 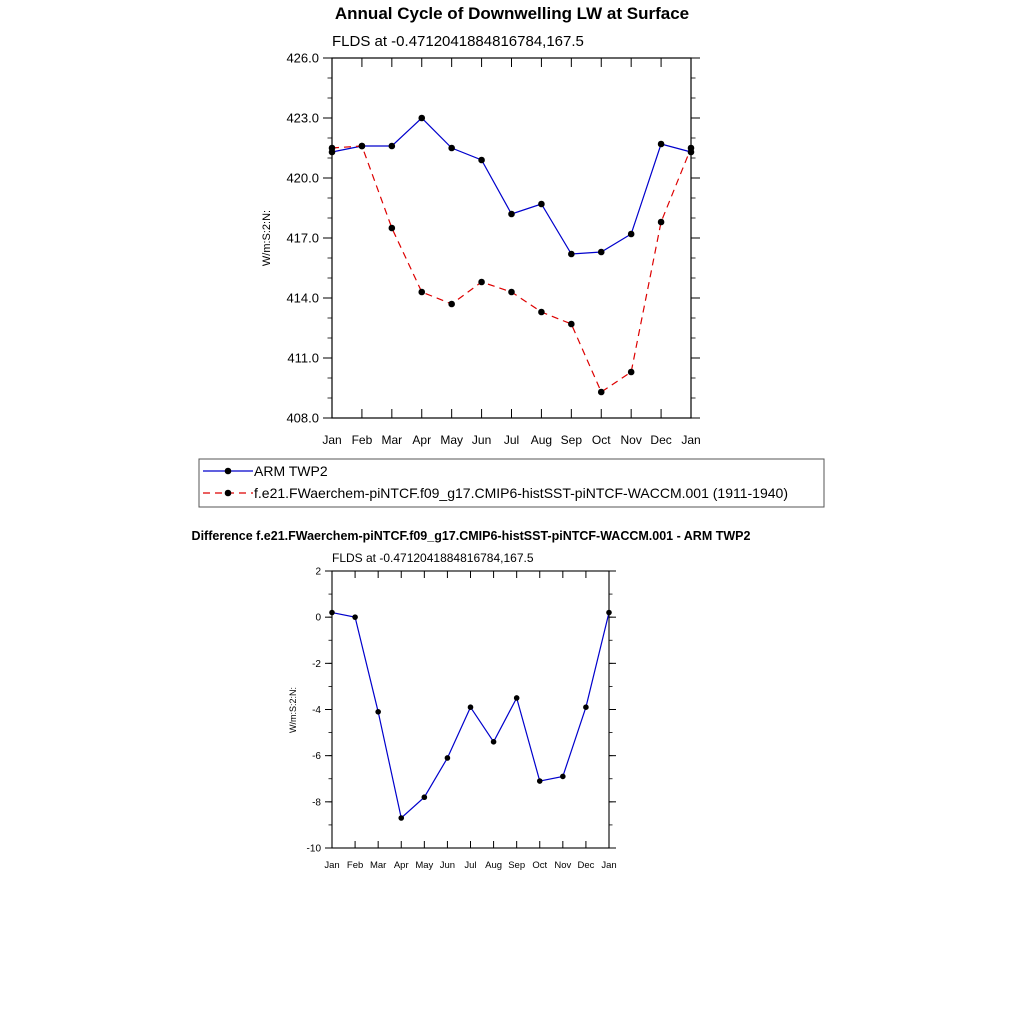 I want to click on y-tick-labels: -10 -8 -6 -4 -2 0 2, so click(x=314, y=711).